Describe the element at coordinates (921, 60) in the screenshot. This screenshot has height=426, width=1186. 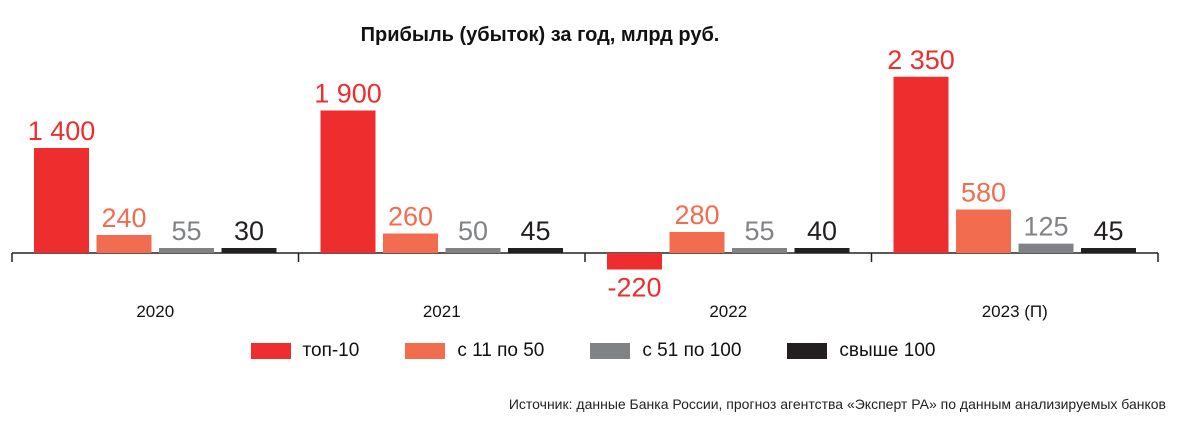
I see `data-label: 2 350` at that location.